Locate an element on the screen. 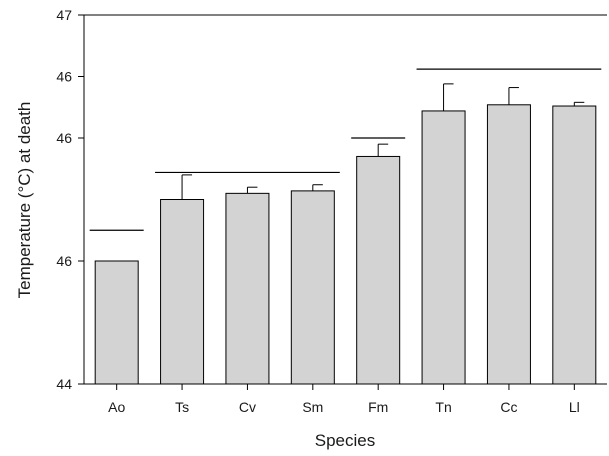 The height and width of the screenshot is (456, 609). category-label-cc: Cc is located at coordinates (508, 407).